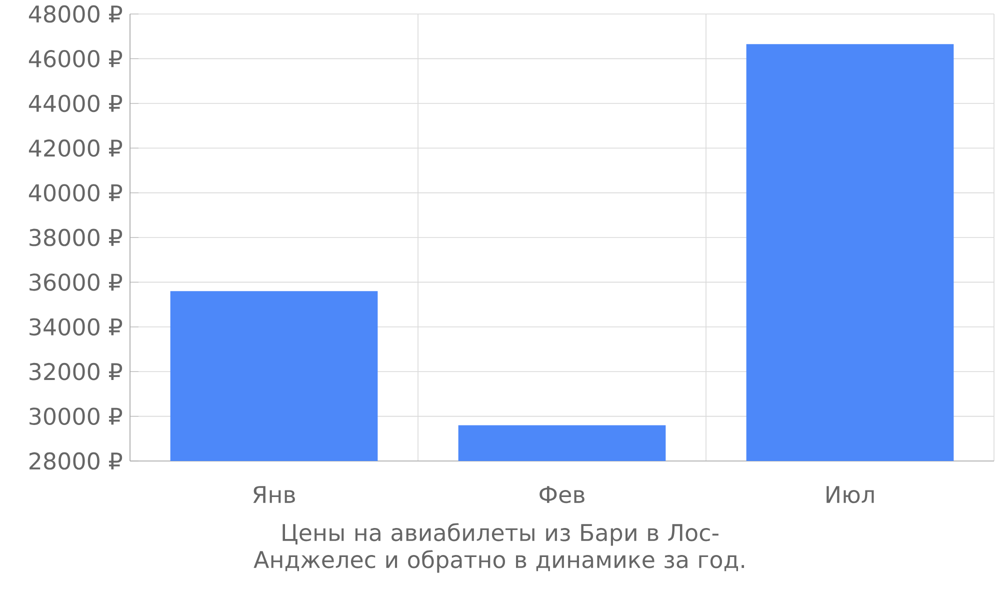 This screenshot has width=1000, height=600. I want to click on y-tick-label: 30000 ₽, so click(76, 416).